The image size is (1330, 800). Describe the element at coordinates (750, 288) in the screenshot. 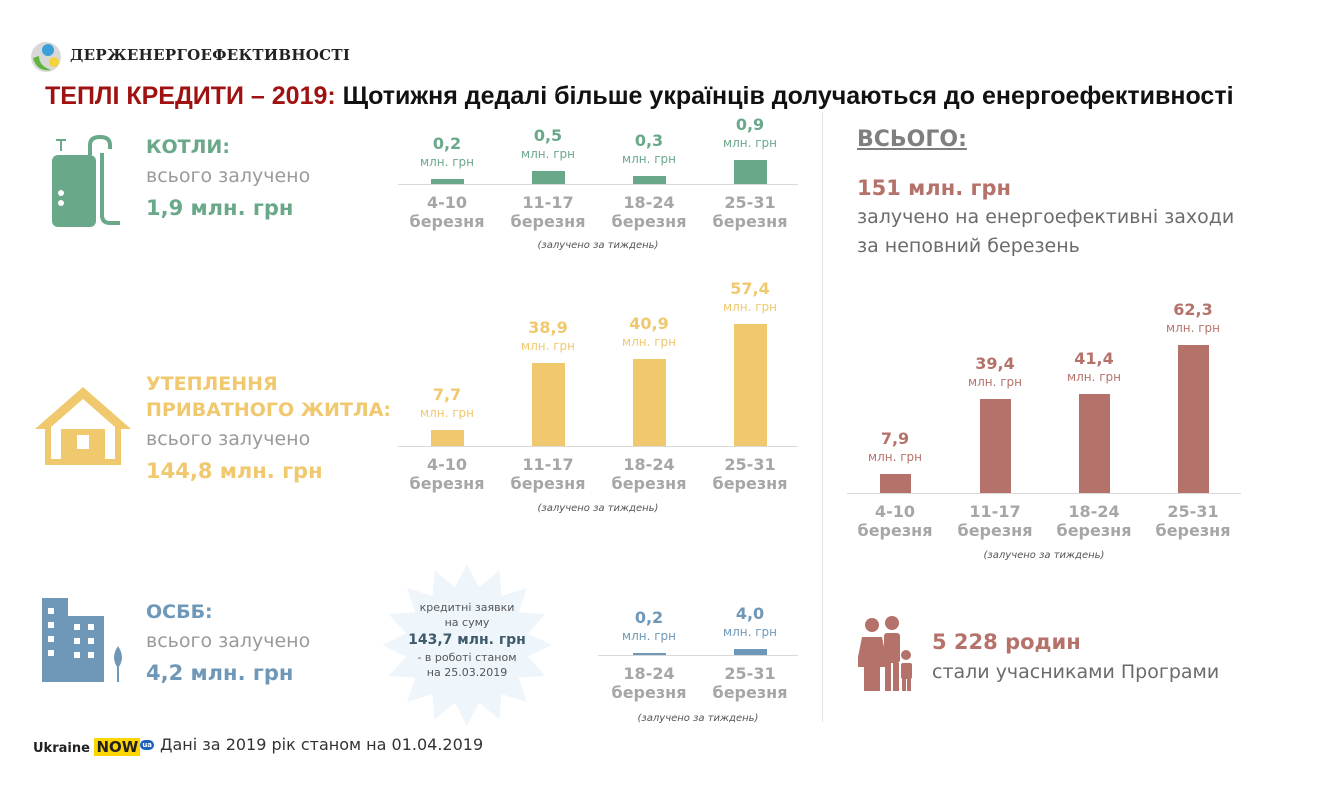

I see `insulation-value-label: 57,4` at that location.